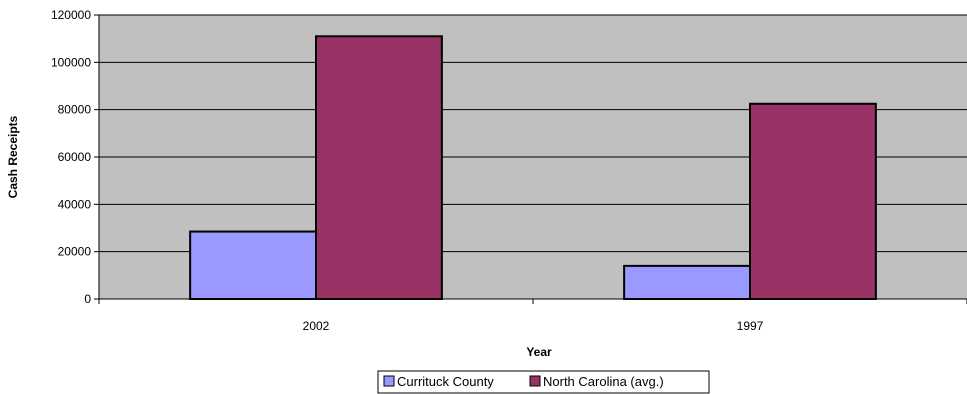 The height and width of the screenshot is (394, 967). I want to click on y-tick-label: 40000, so click(75, 204).